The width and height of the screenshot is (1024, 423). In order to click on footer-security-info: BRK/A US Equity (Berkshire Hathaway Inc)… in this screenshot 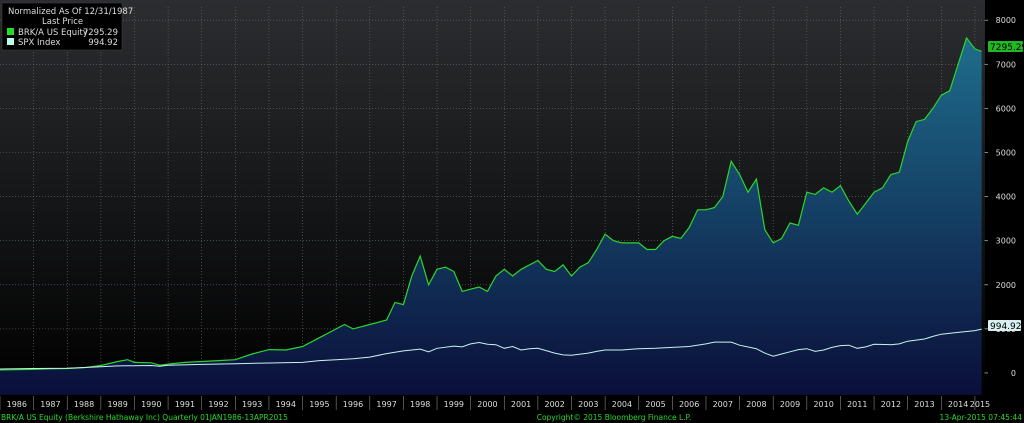, I will do `click(144, 417)`.